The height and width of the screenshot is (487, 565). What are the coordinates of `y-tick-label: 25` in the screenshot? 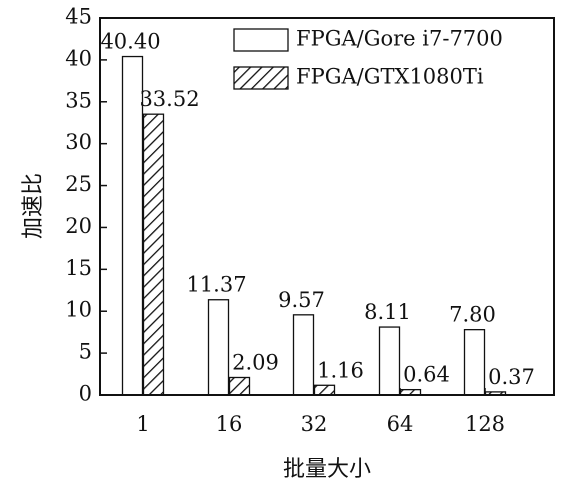 It's located at (78, 184).